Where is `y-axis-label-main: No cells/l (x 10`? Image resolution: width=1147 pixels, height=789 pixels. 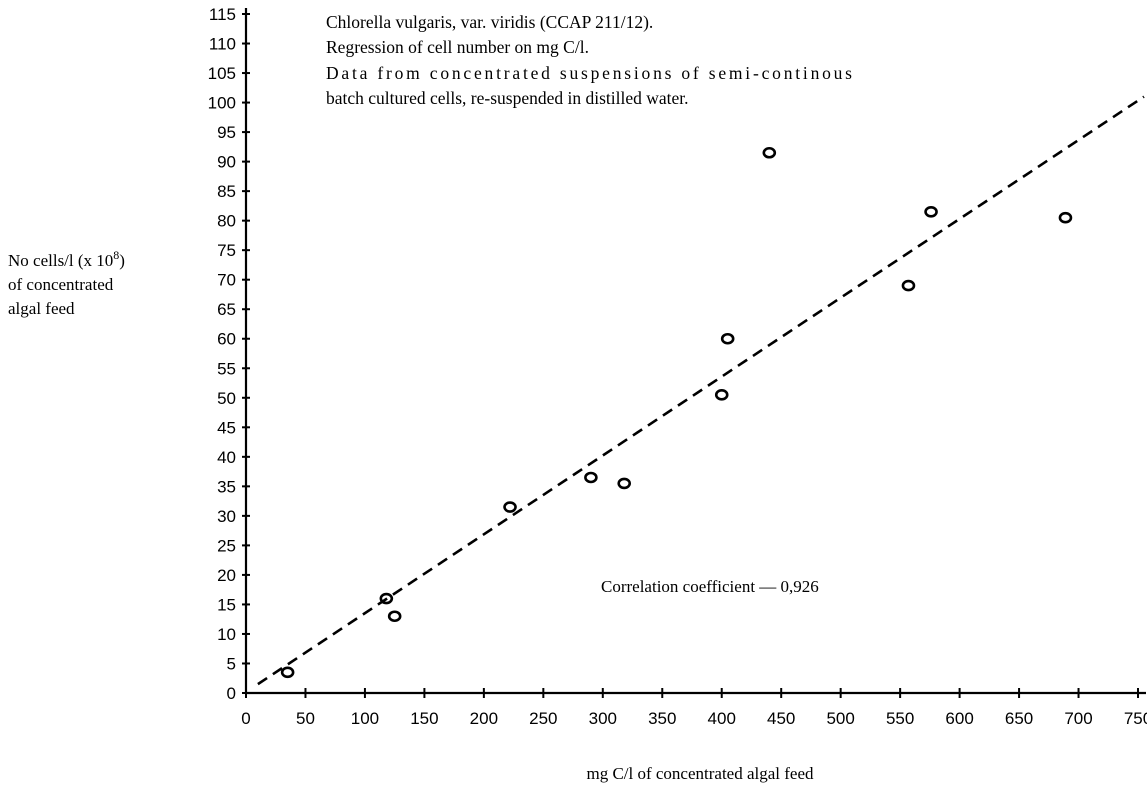 y-axis-label-main: No cells/l (x 10 is located at coordinates (60, 260).